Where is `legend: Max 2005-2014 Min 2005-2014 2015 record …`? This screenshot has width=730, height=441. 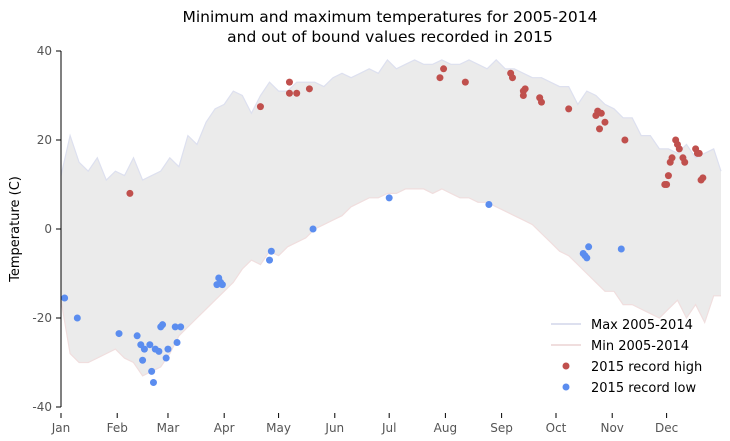
legend: Max 2005-2014 Min 2005-2014 2015 record … is located at coordinates (626, 357).